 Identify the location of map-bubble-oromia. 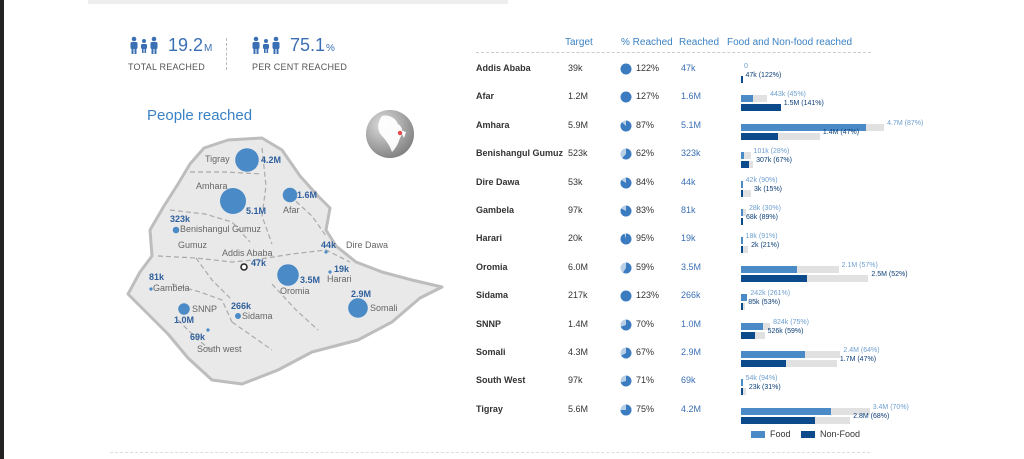
(288, 275).